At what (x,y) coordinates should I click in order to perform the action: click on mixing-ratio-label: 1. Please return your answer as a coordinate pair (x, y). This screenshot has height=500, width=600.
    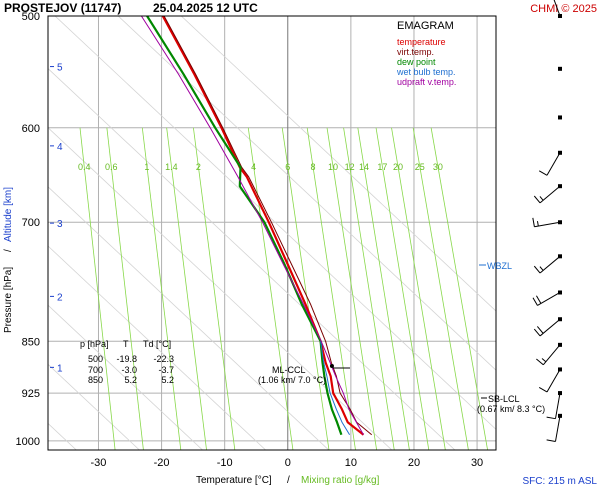
    Looking at the image, I should click on (146, 167).